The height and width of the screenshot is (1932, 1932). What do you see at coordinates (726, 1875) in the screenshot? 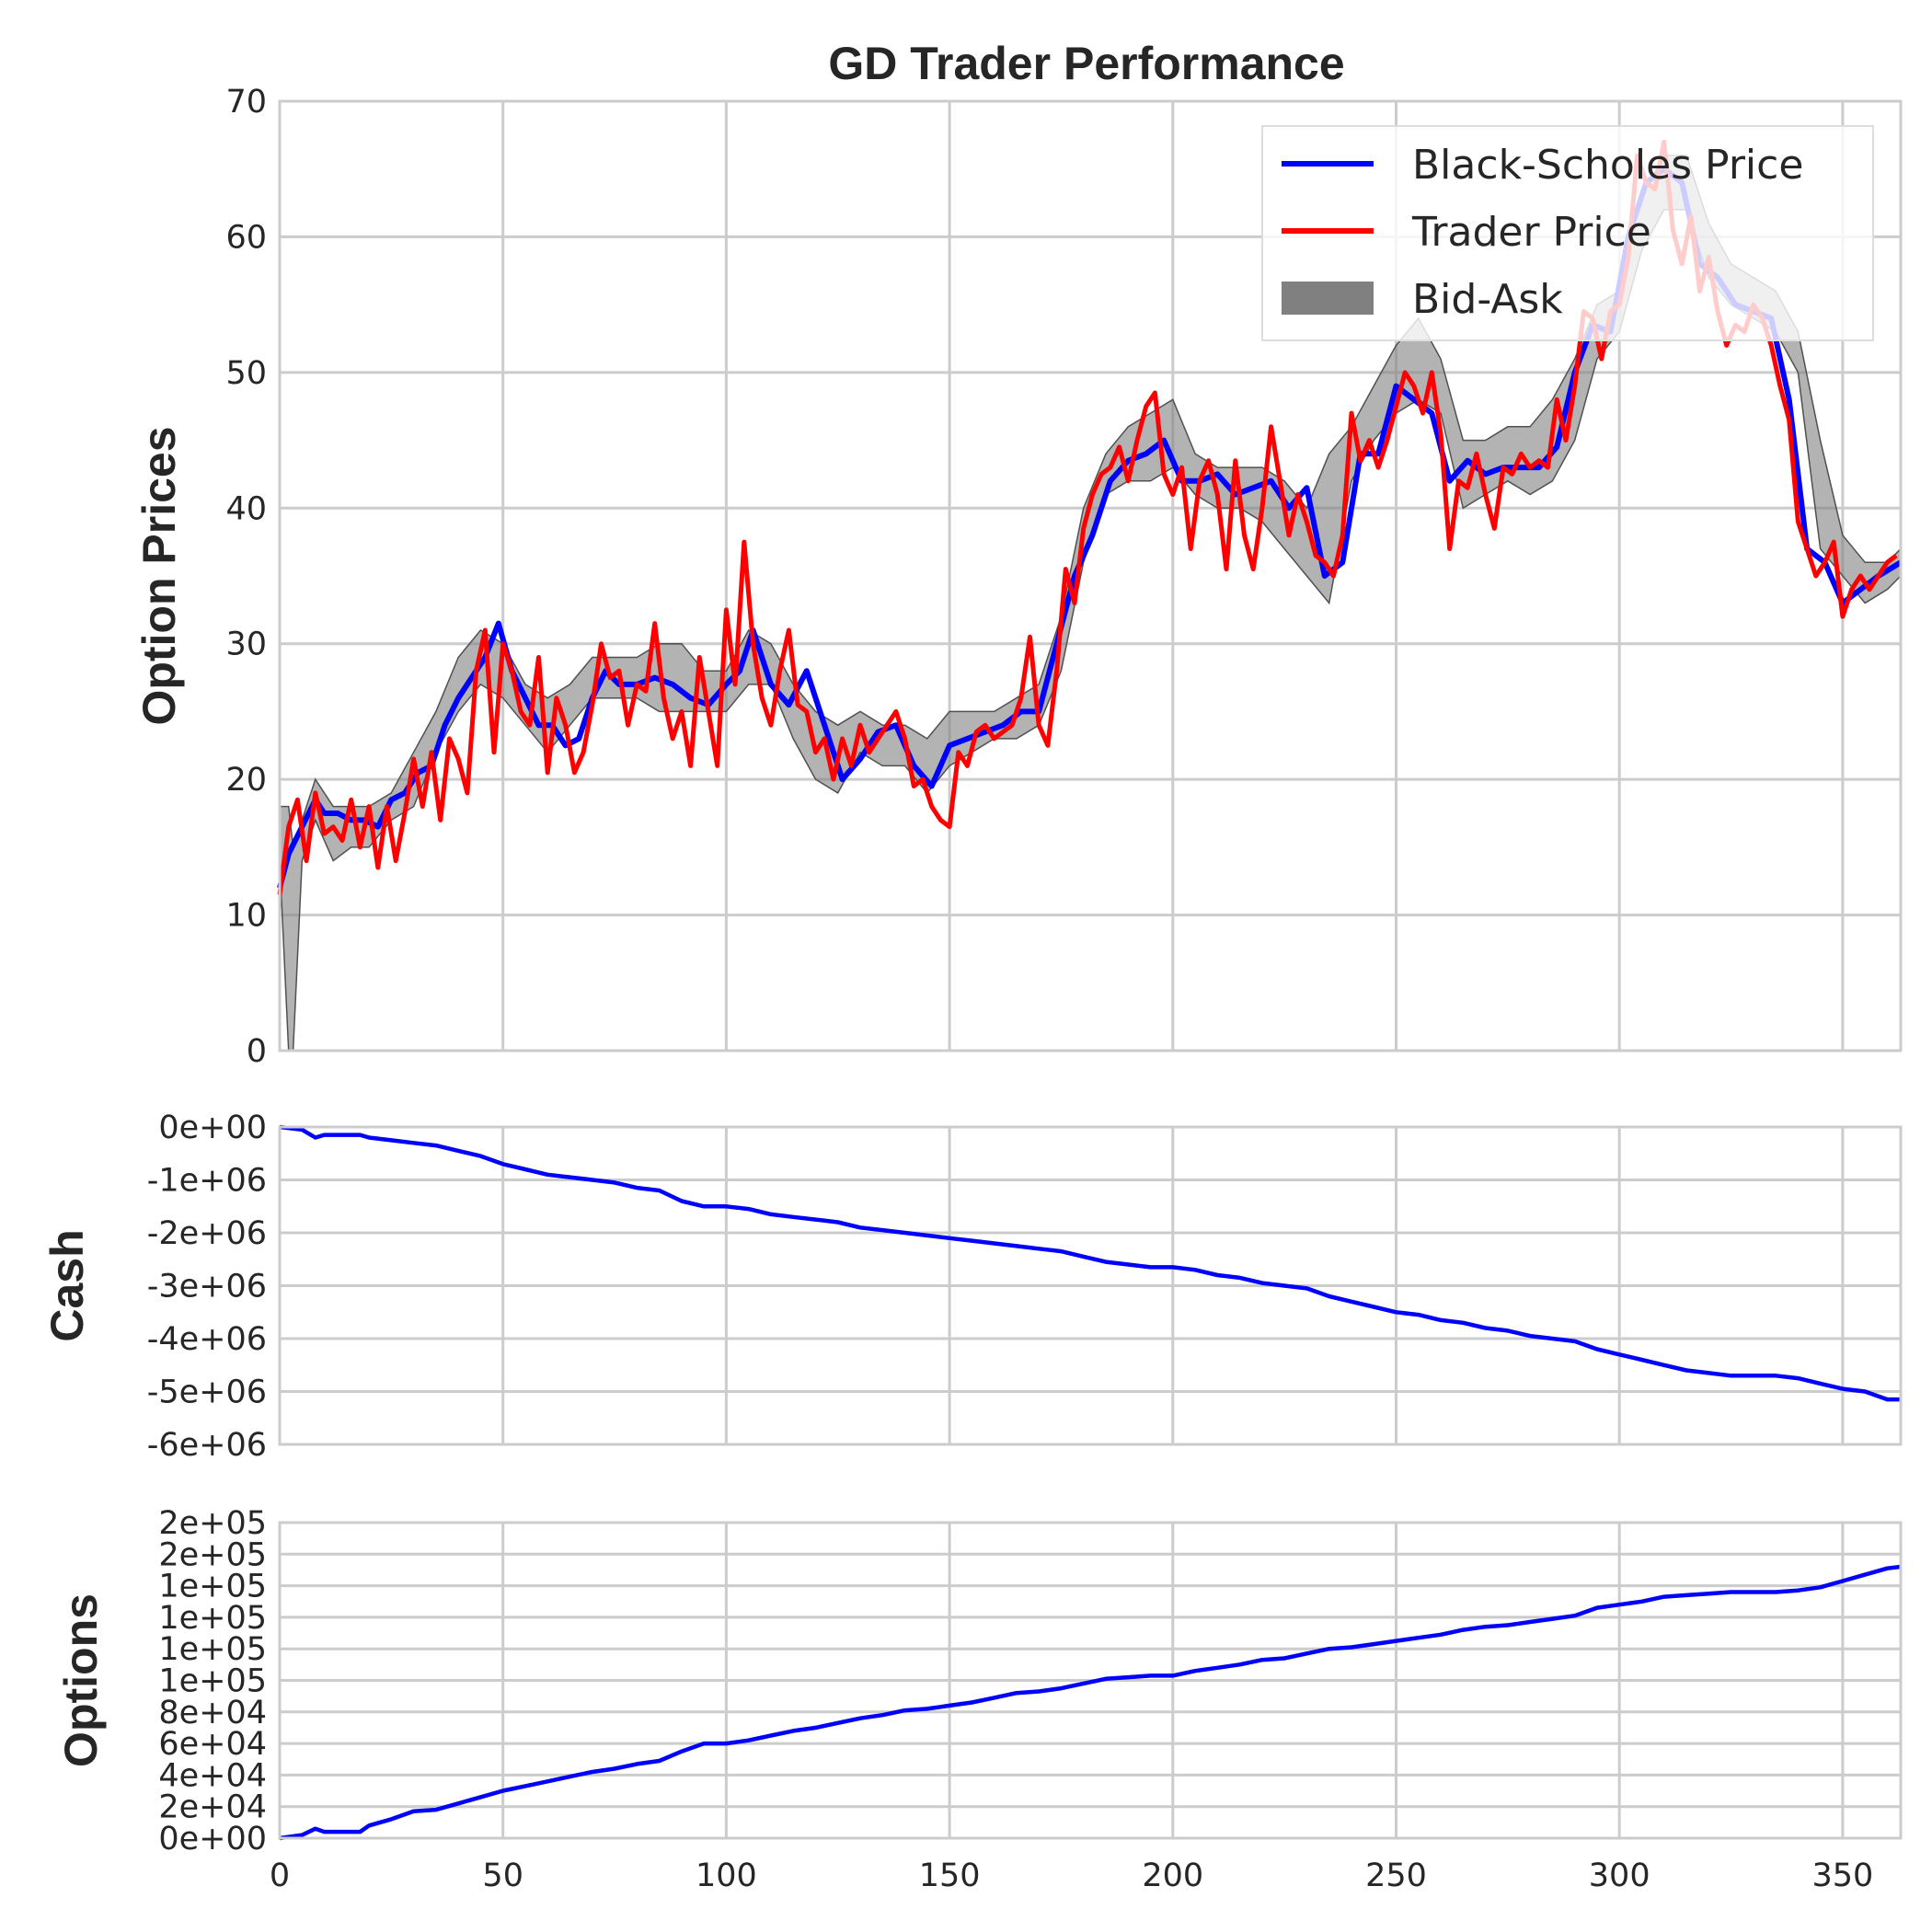
I see `x-tick-label: 100` at bounding box center [726, 1875].